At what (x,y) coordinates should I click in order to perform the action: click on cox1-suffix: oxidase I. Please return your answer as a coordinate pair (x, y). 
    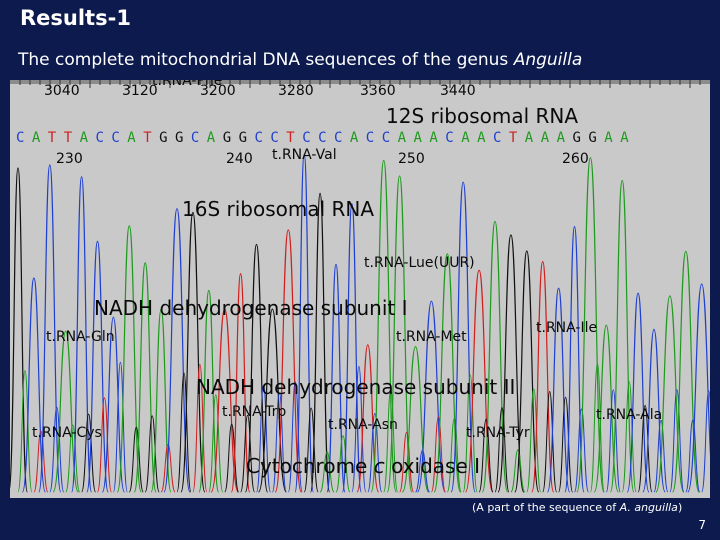
    Looking at the image, I should click on (432, 466).